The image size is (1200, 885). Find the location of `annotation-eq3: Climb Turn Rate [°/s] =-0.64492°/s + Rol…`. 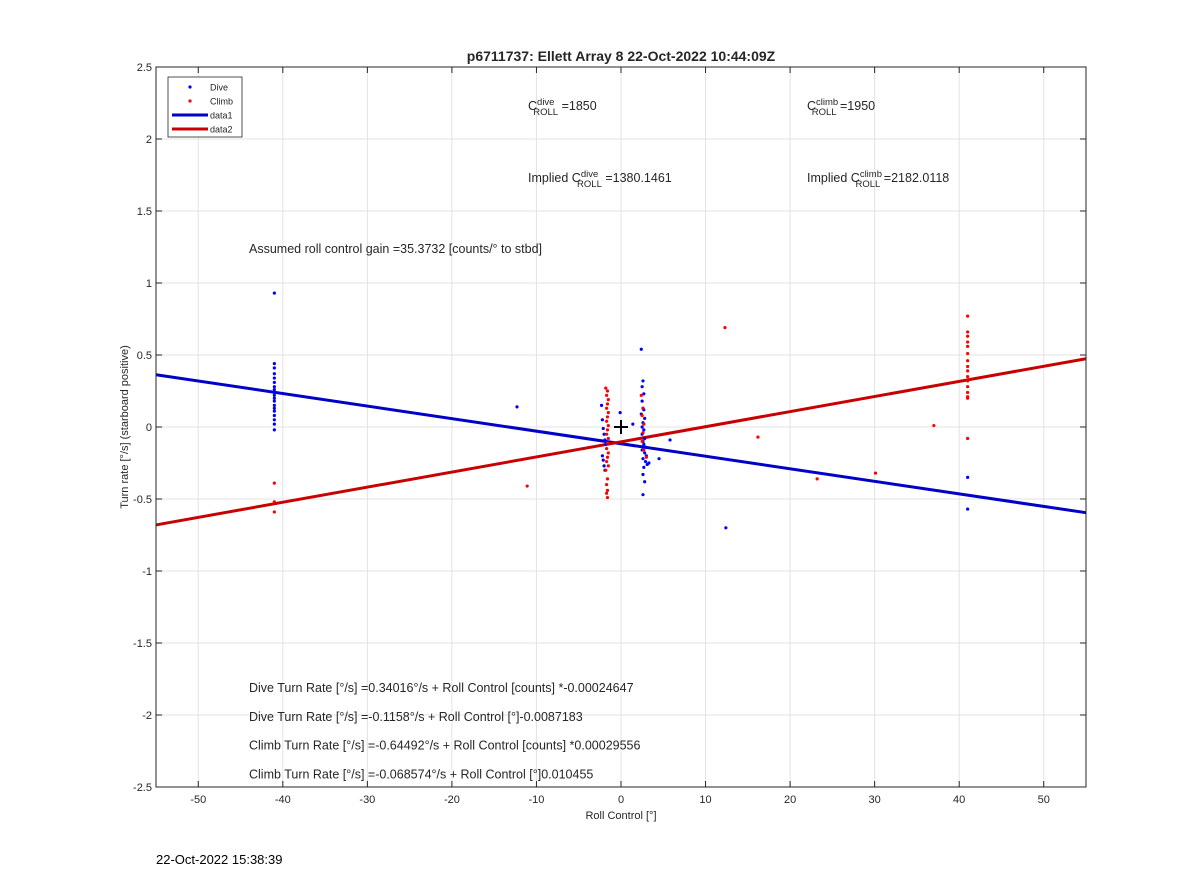

annotation-eq3: Climb Turn Rate [°/s] =-0.64492°/s + Rol… is located at coordinates (445, 746).